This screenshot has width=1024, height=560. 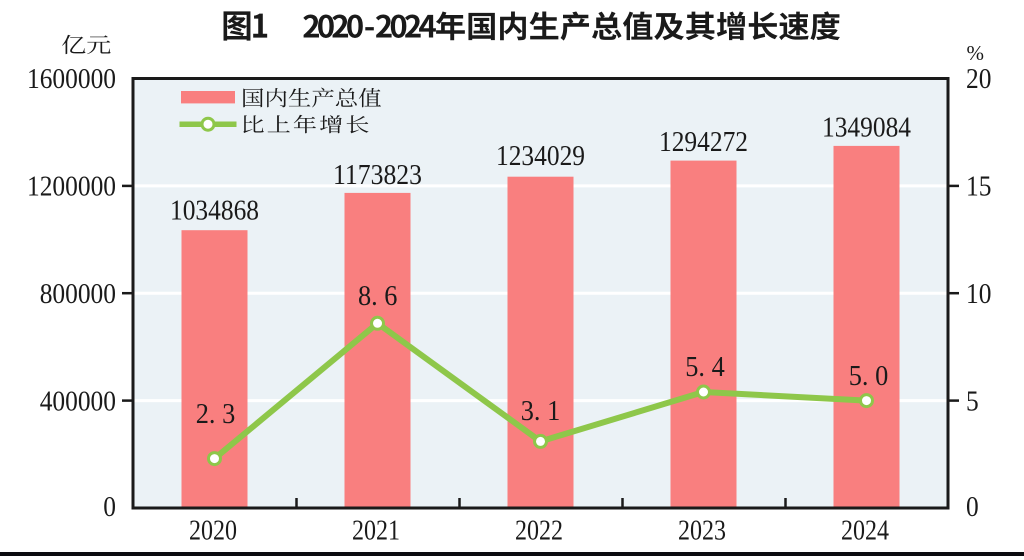 I want to click on svg-text: 15, so click(x=978, y=187).